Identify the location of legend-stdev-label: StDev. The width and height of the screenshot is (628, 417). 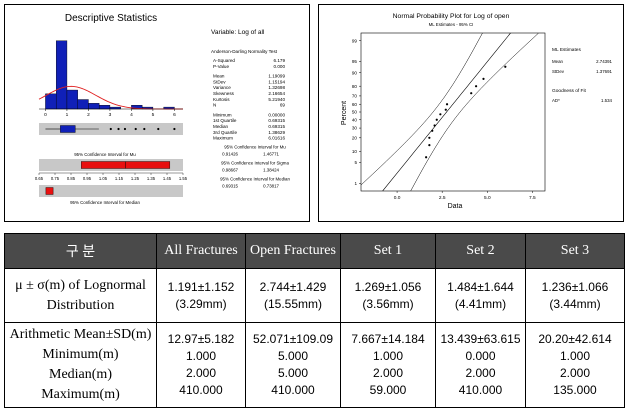
(558, 71).